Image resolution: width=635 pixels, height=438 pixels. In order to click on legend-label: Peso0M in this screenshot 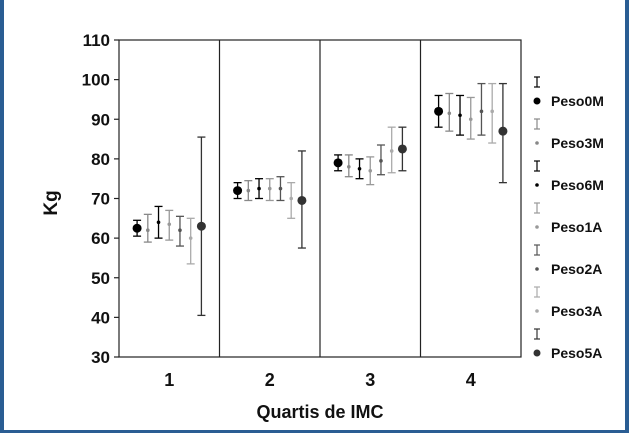, I will do `click(577, 101)`.